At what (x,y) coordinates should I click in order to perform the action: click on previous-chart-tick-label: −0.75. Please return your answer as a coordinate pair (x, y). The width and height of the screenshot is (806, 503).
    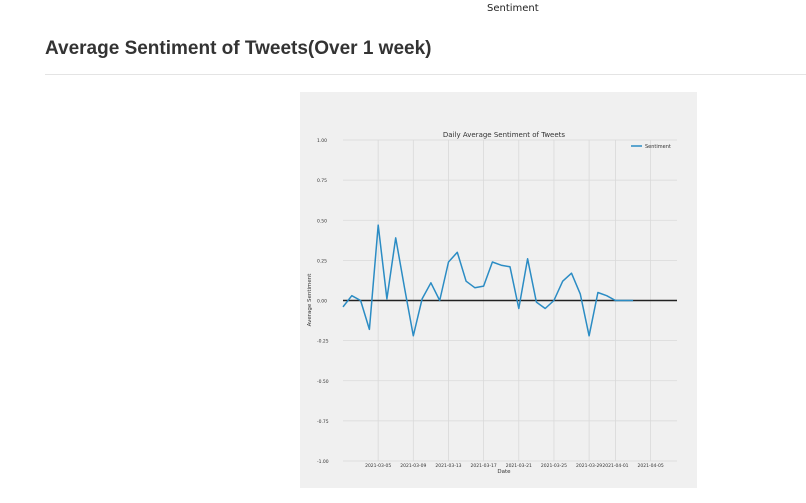
    Looking at the image, I should click on (412, 1).